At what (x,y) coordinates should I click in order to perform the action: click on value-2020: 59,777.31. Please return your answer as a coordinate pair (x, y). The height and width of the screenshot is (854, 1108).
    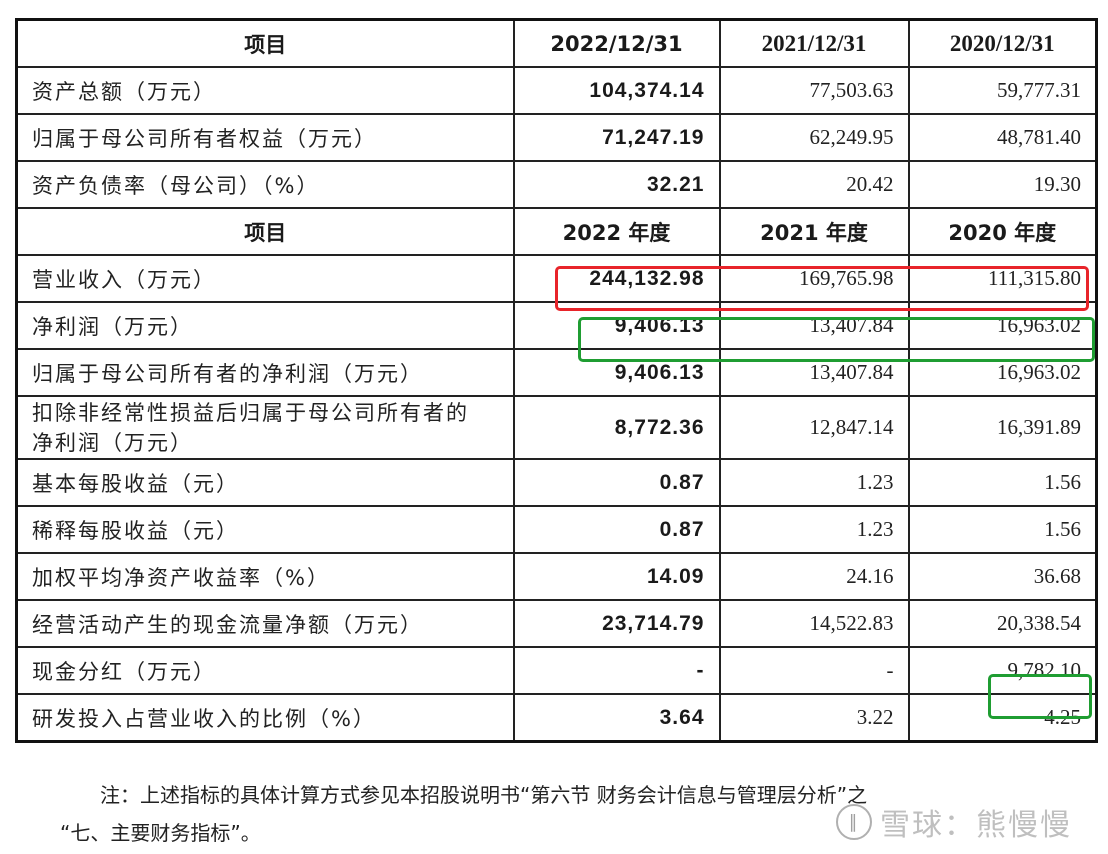
    Looking at the image, I should click on (1002, 90).